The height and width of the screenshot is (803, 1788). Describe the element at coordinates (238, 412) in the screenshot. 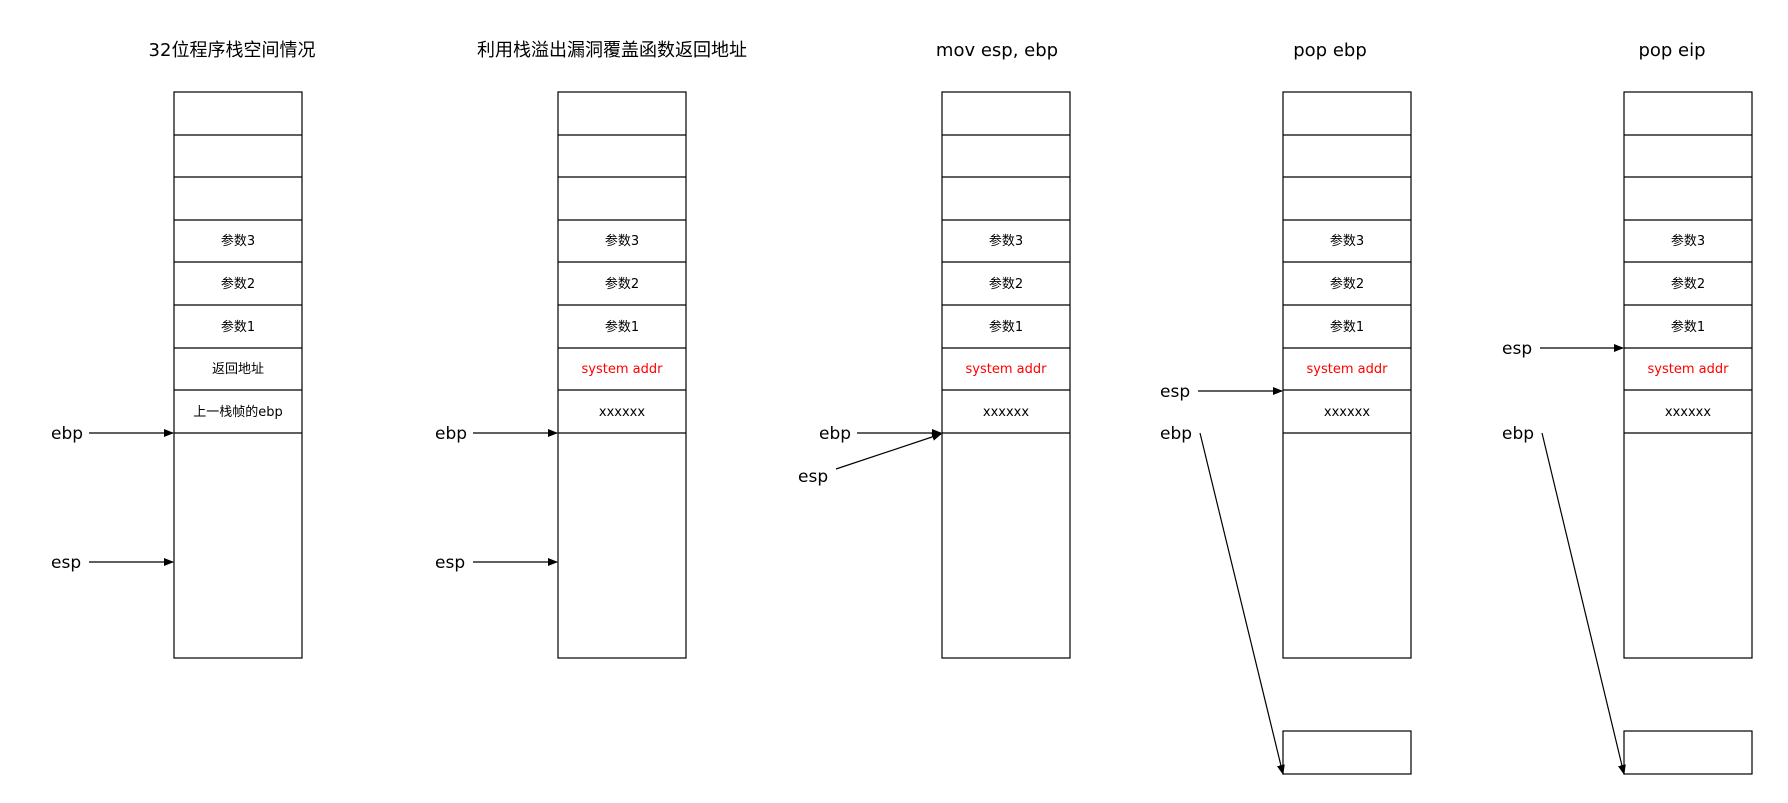

I see `stack-cell-saved-ebp: 上一栈帧的ebp` at that location.